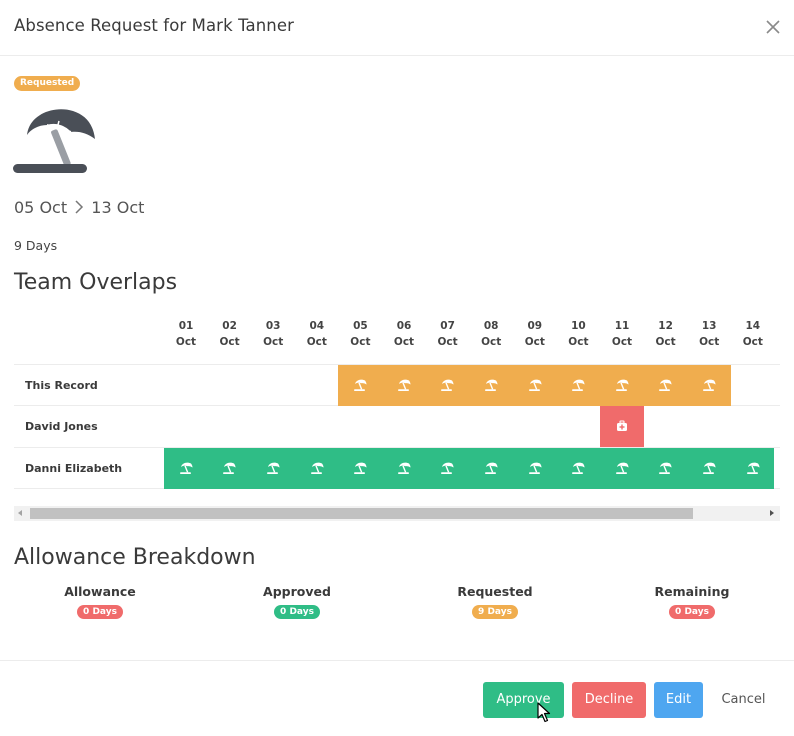 This screenshot has width=794, height=736. I want to click on horizontal-scrollbar, so click(397, 513).